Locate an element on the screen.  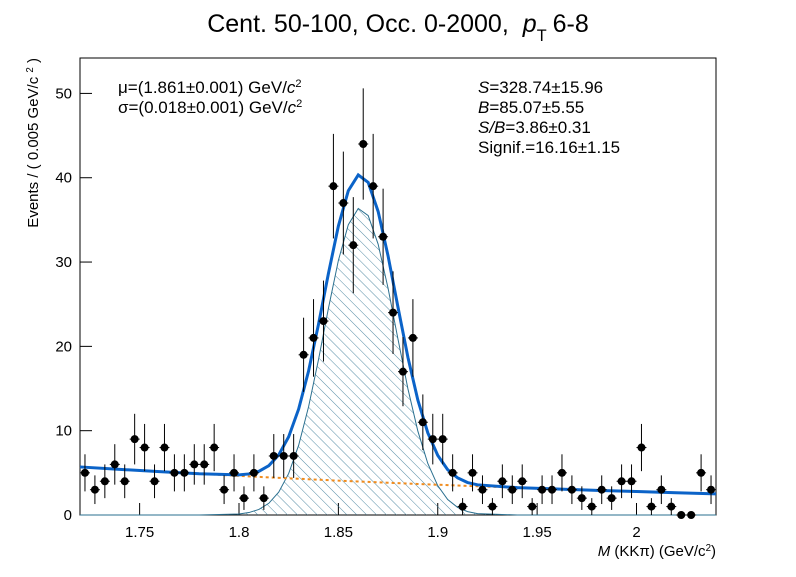
fit-annotation: σ=(0.018±0.001) GeV/c2 is located at coordinates (210, 107).